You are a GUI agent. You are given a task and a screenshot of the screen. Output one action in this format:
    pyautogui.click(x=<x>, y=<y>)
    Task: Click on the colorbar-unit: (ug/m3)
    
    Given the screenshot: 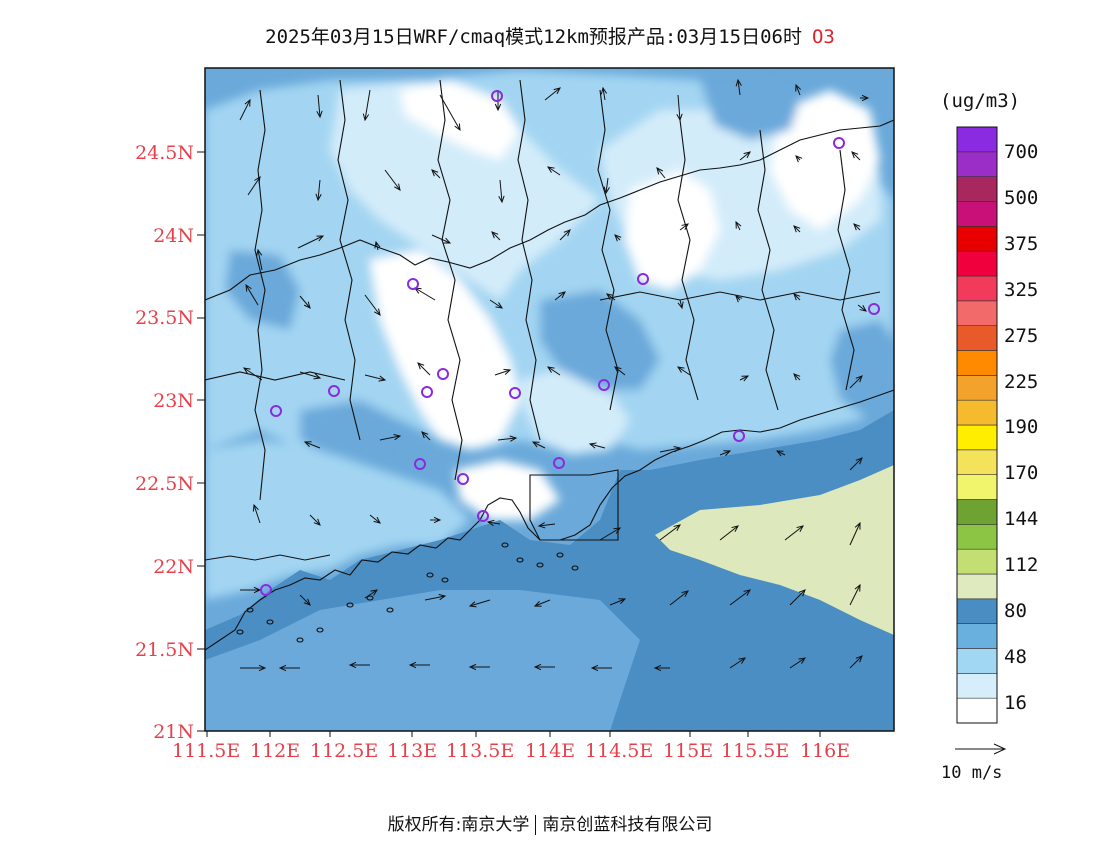 What is the action you would take?
    pyautogui.click(x=980, y=101)
    